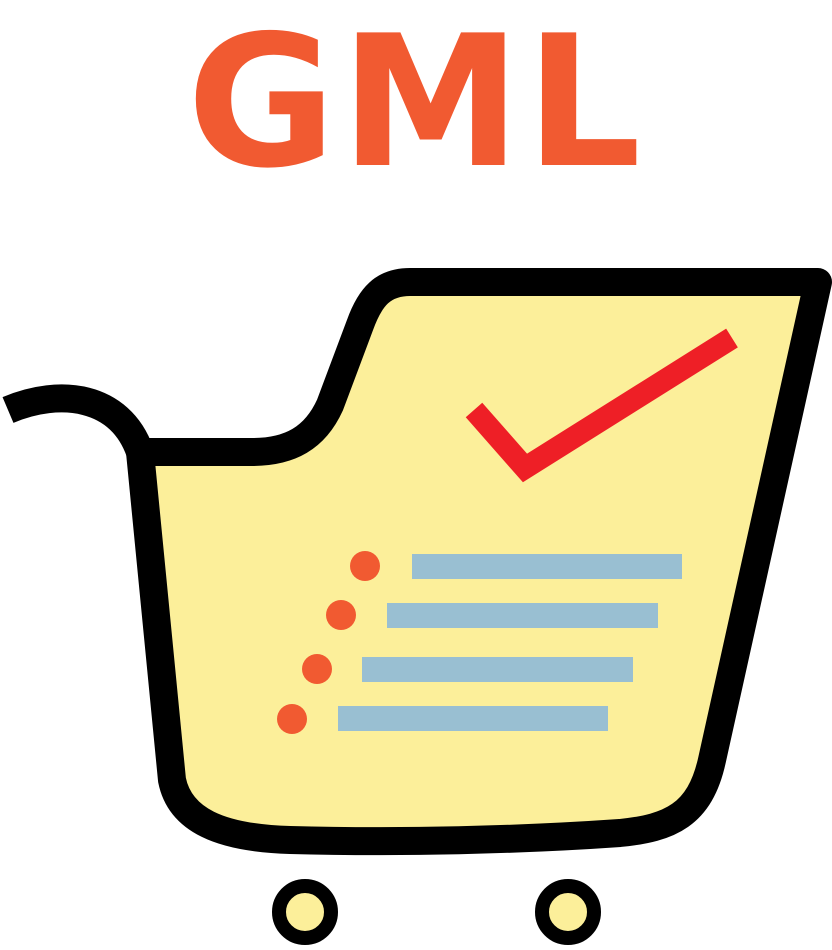 This screenshot has width=832, height=950. I want to click on list-icon, so click(479, 642).